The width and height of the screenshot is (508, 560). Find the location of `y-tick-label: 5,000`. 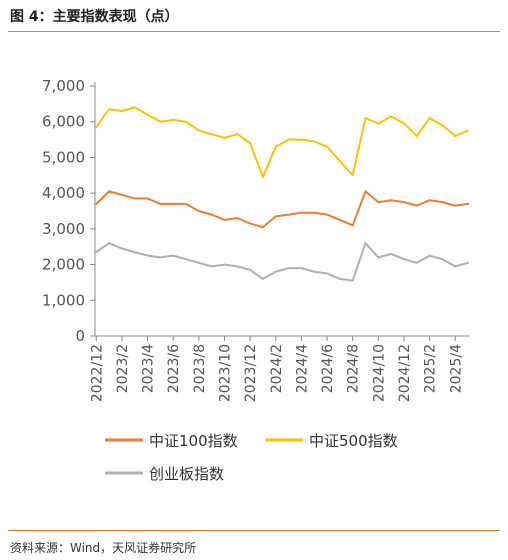

y-tick-label: 5,000 is located at coordinates (63, 157).